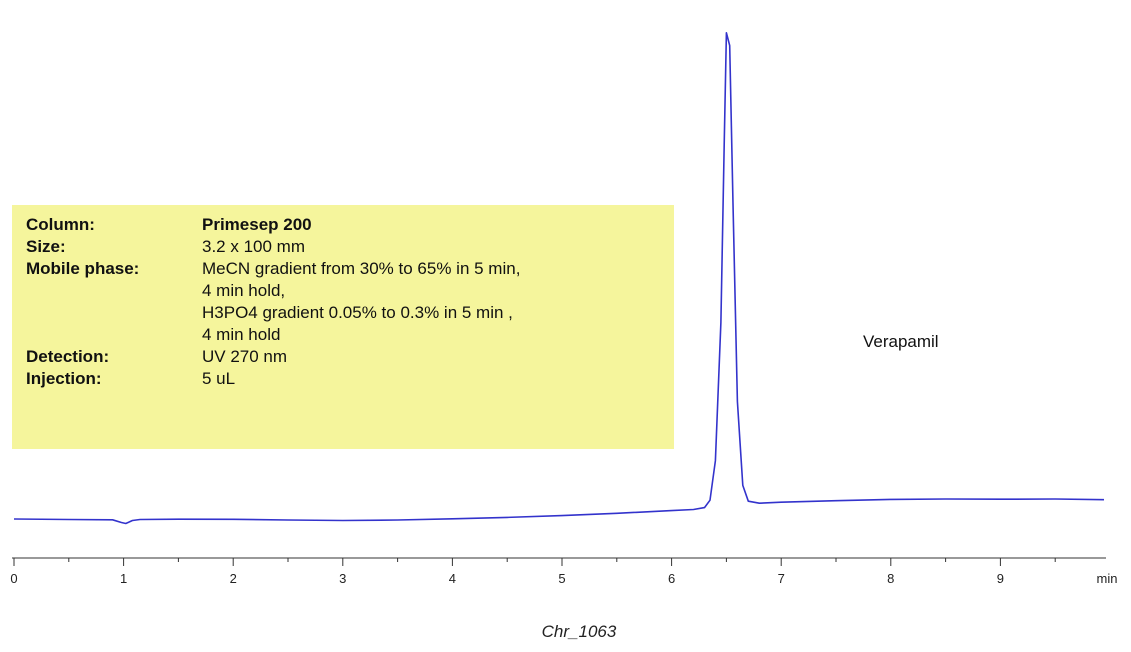  I want to click on detection-key: Detection:, so click(68, 356).